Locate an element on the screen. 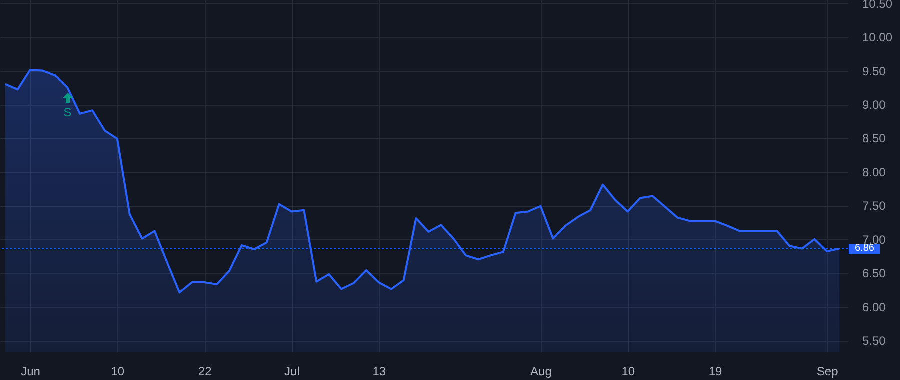  ref-line-label: 6.86 is located at coordinates (864, 248).